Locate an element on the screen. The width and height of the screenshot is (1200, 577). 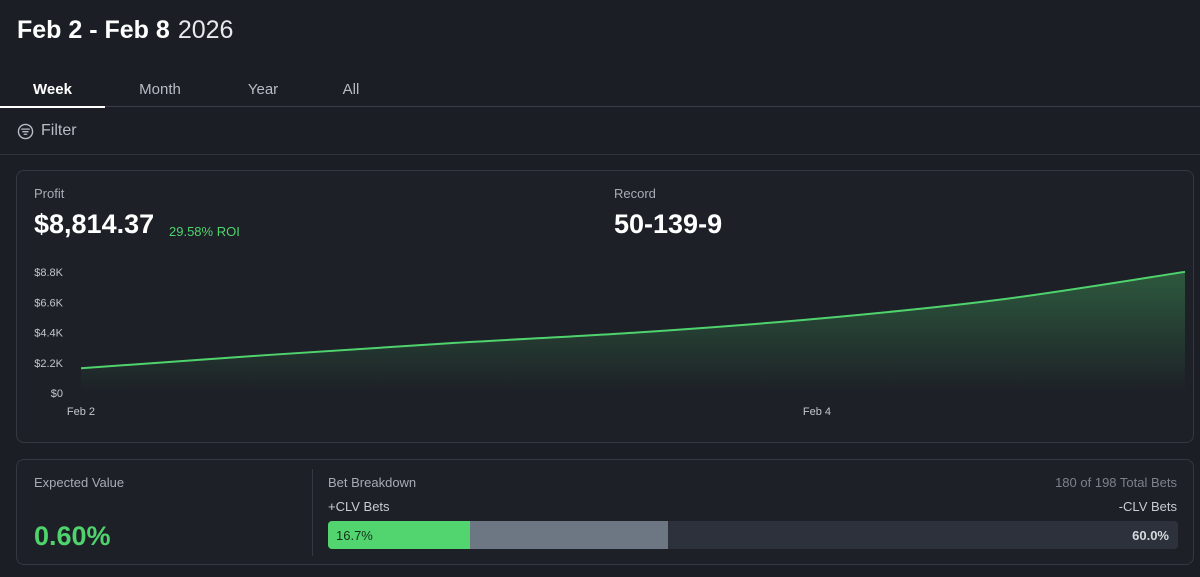
expected-value: 0.60% is located at coordinates (72, 536).